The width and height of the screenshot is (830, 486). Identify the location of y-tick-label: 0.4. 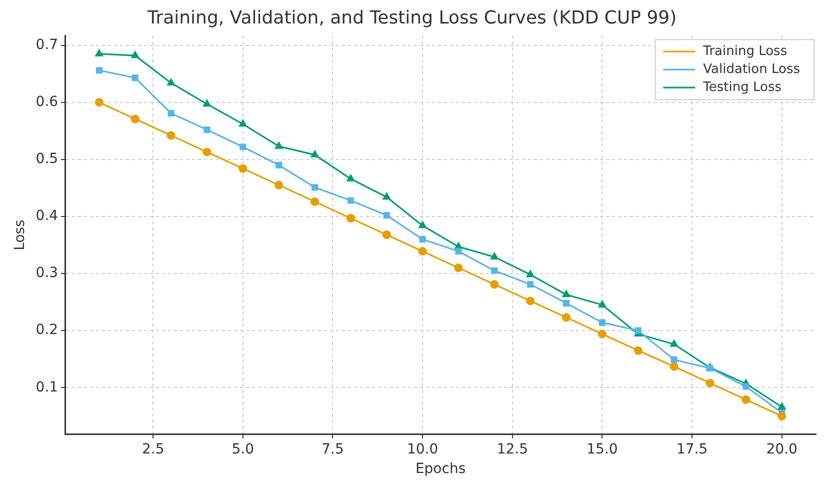
(47, 216).